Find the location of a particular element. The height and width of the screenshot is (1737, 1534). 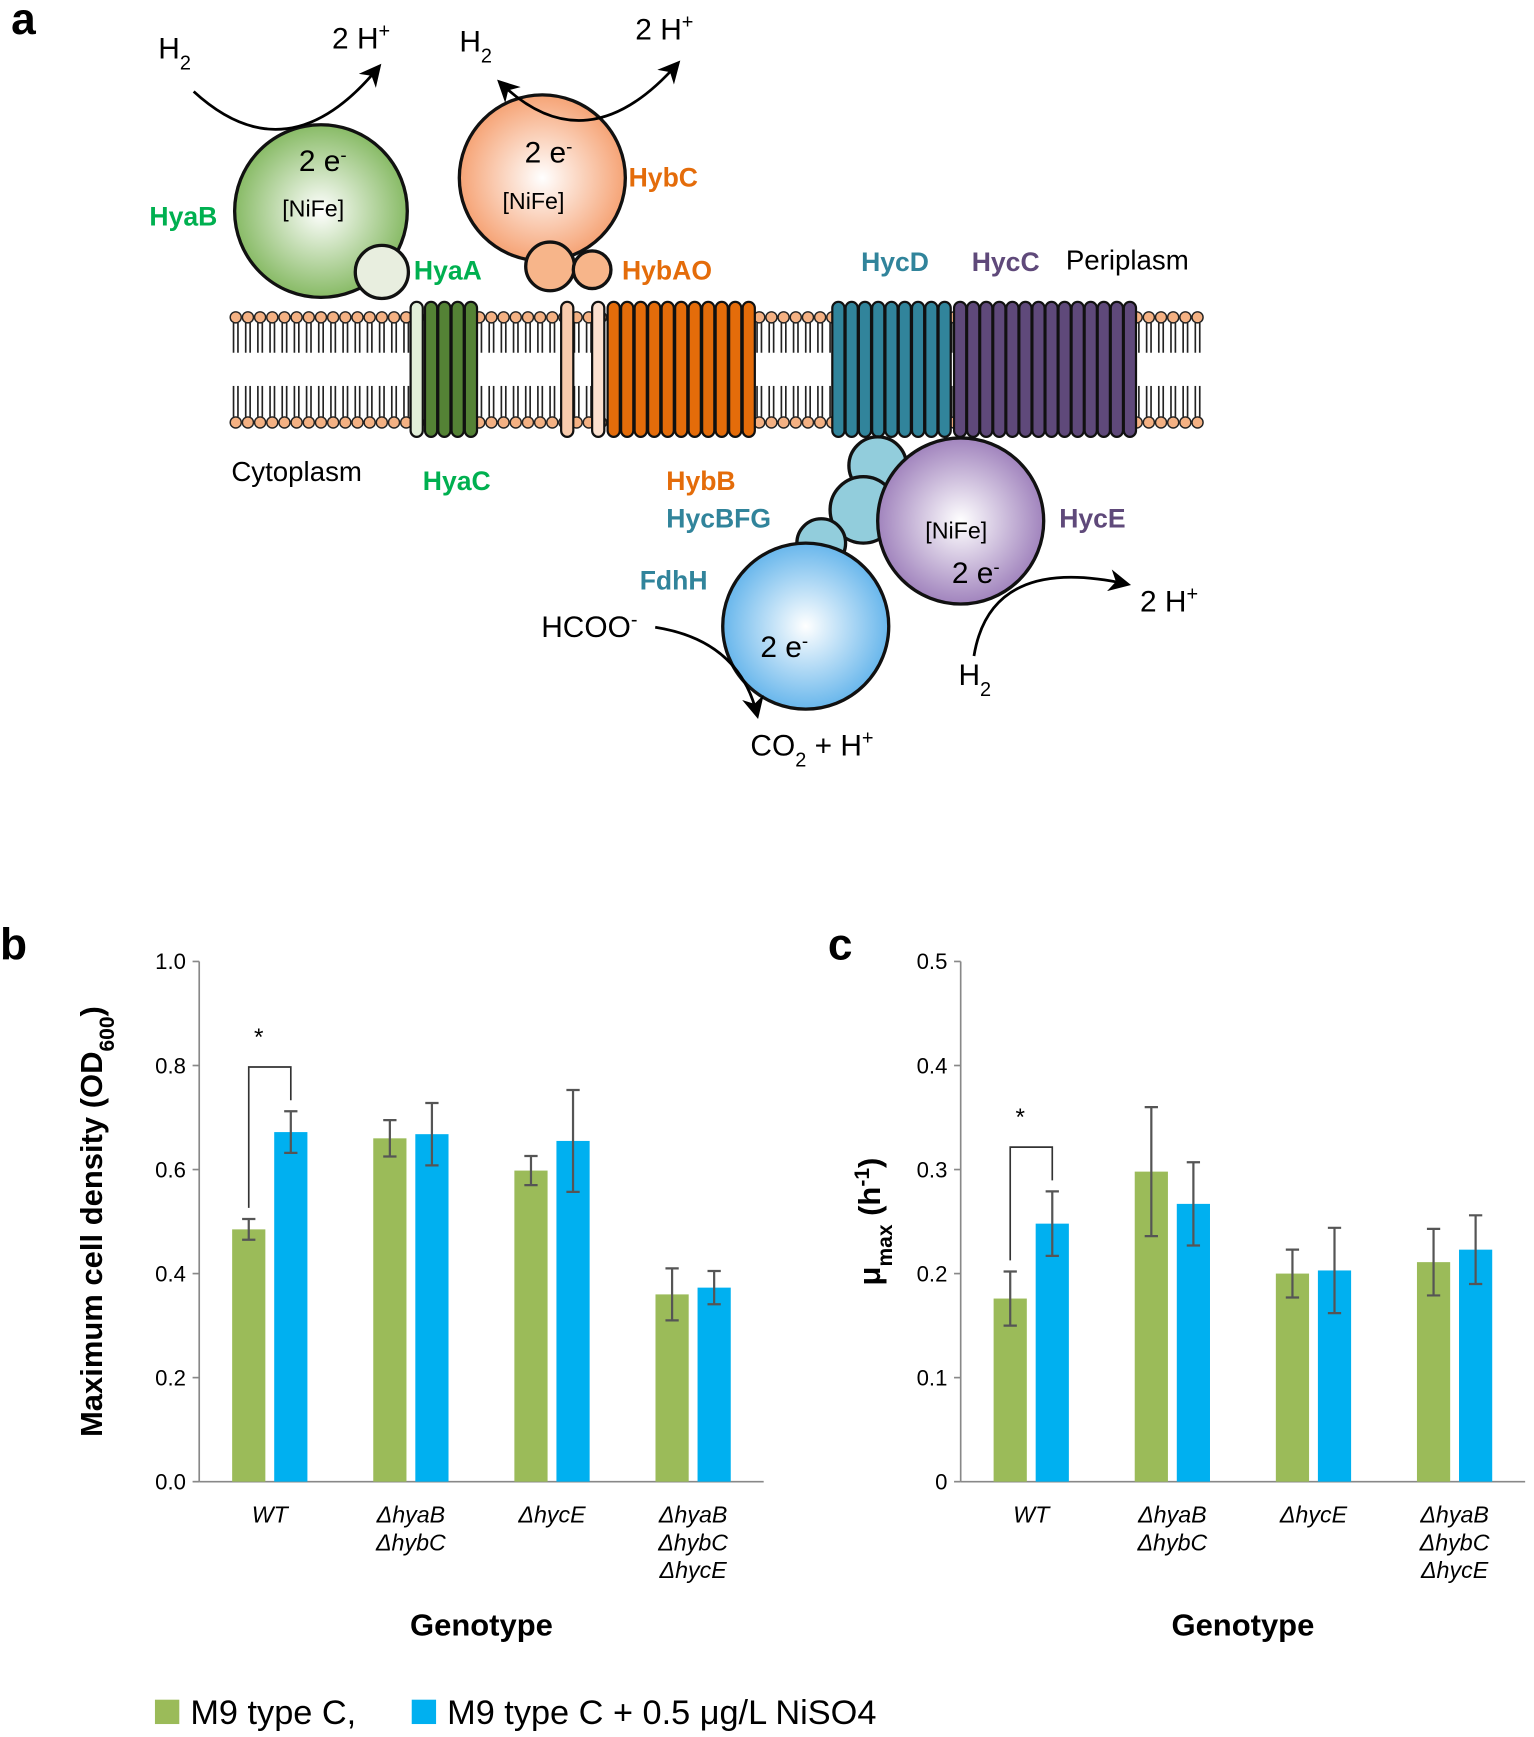

protein-label: HycC is located at coordinates (1006, 262).